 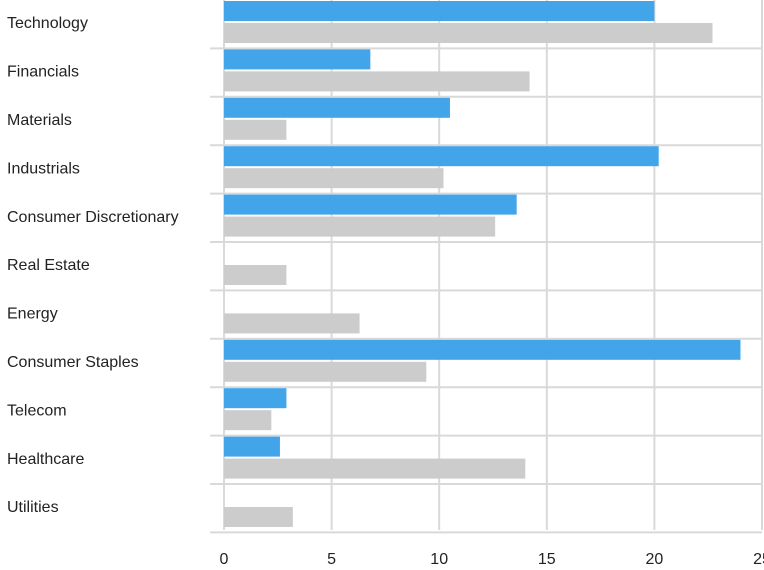 I want to click on category-label: Technology, so click(x=47, y=23).